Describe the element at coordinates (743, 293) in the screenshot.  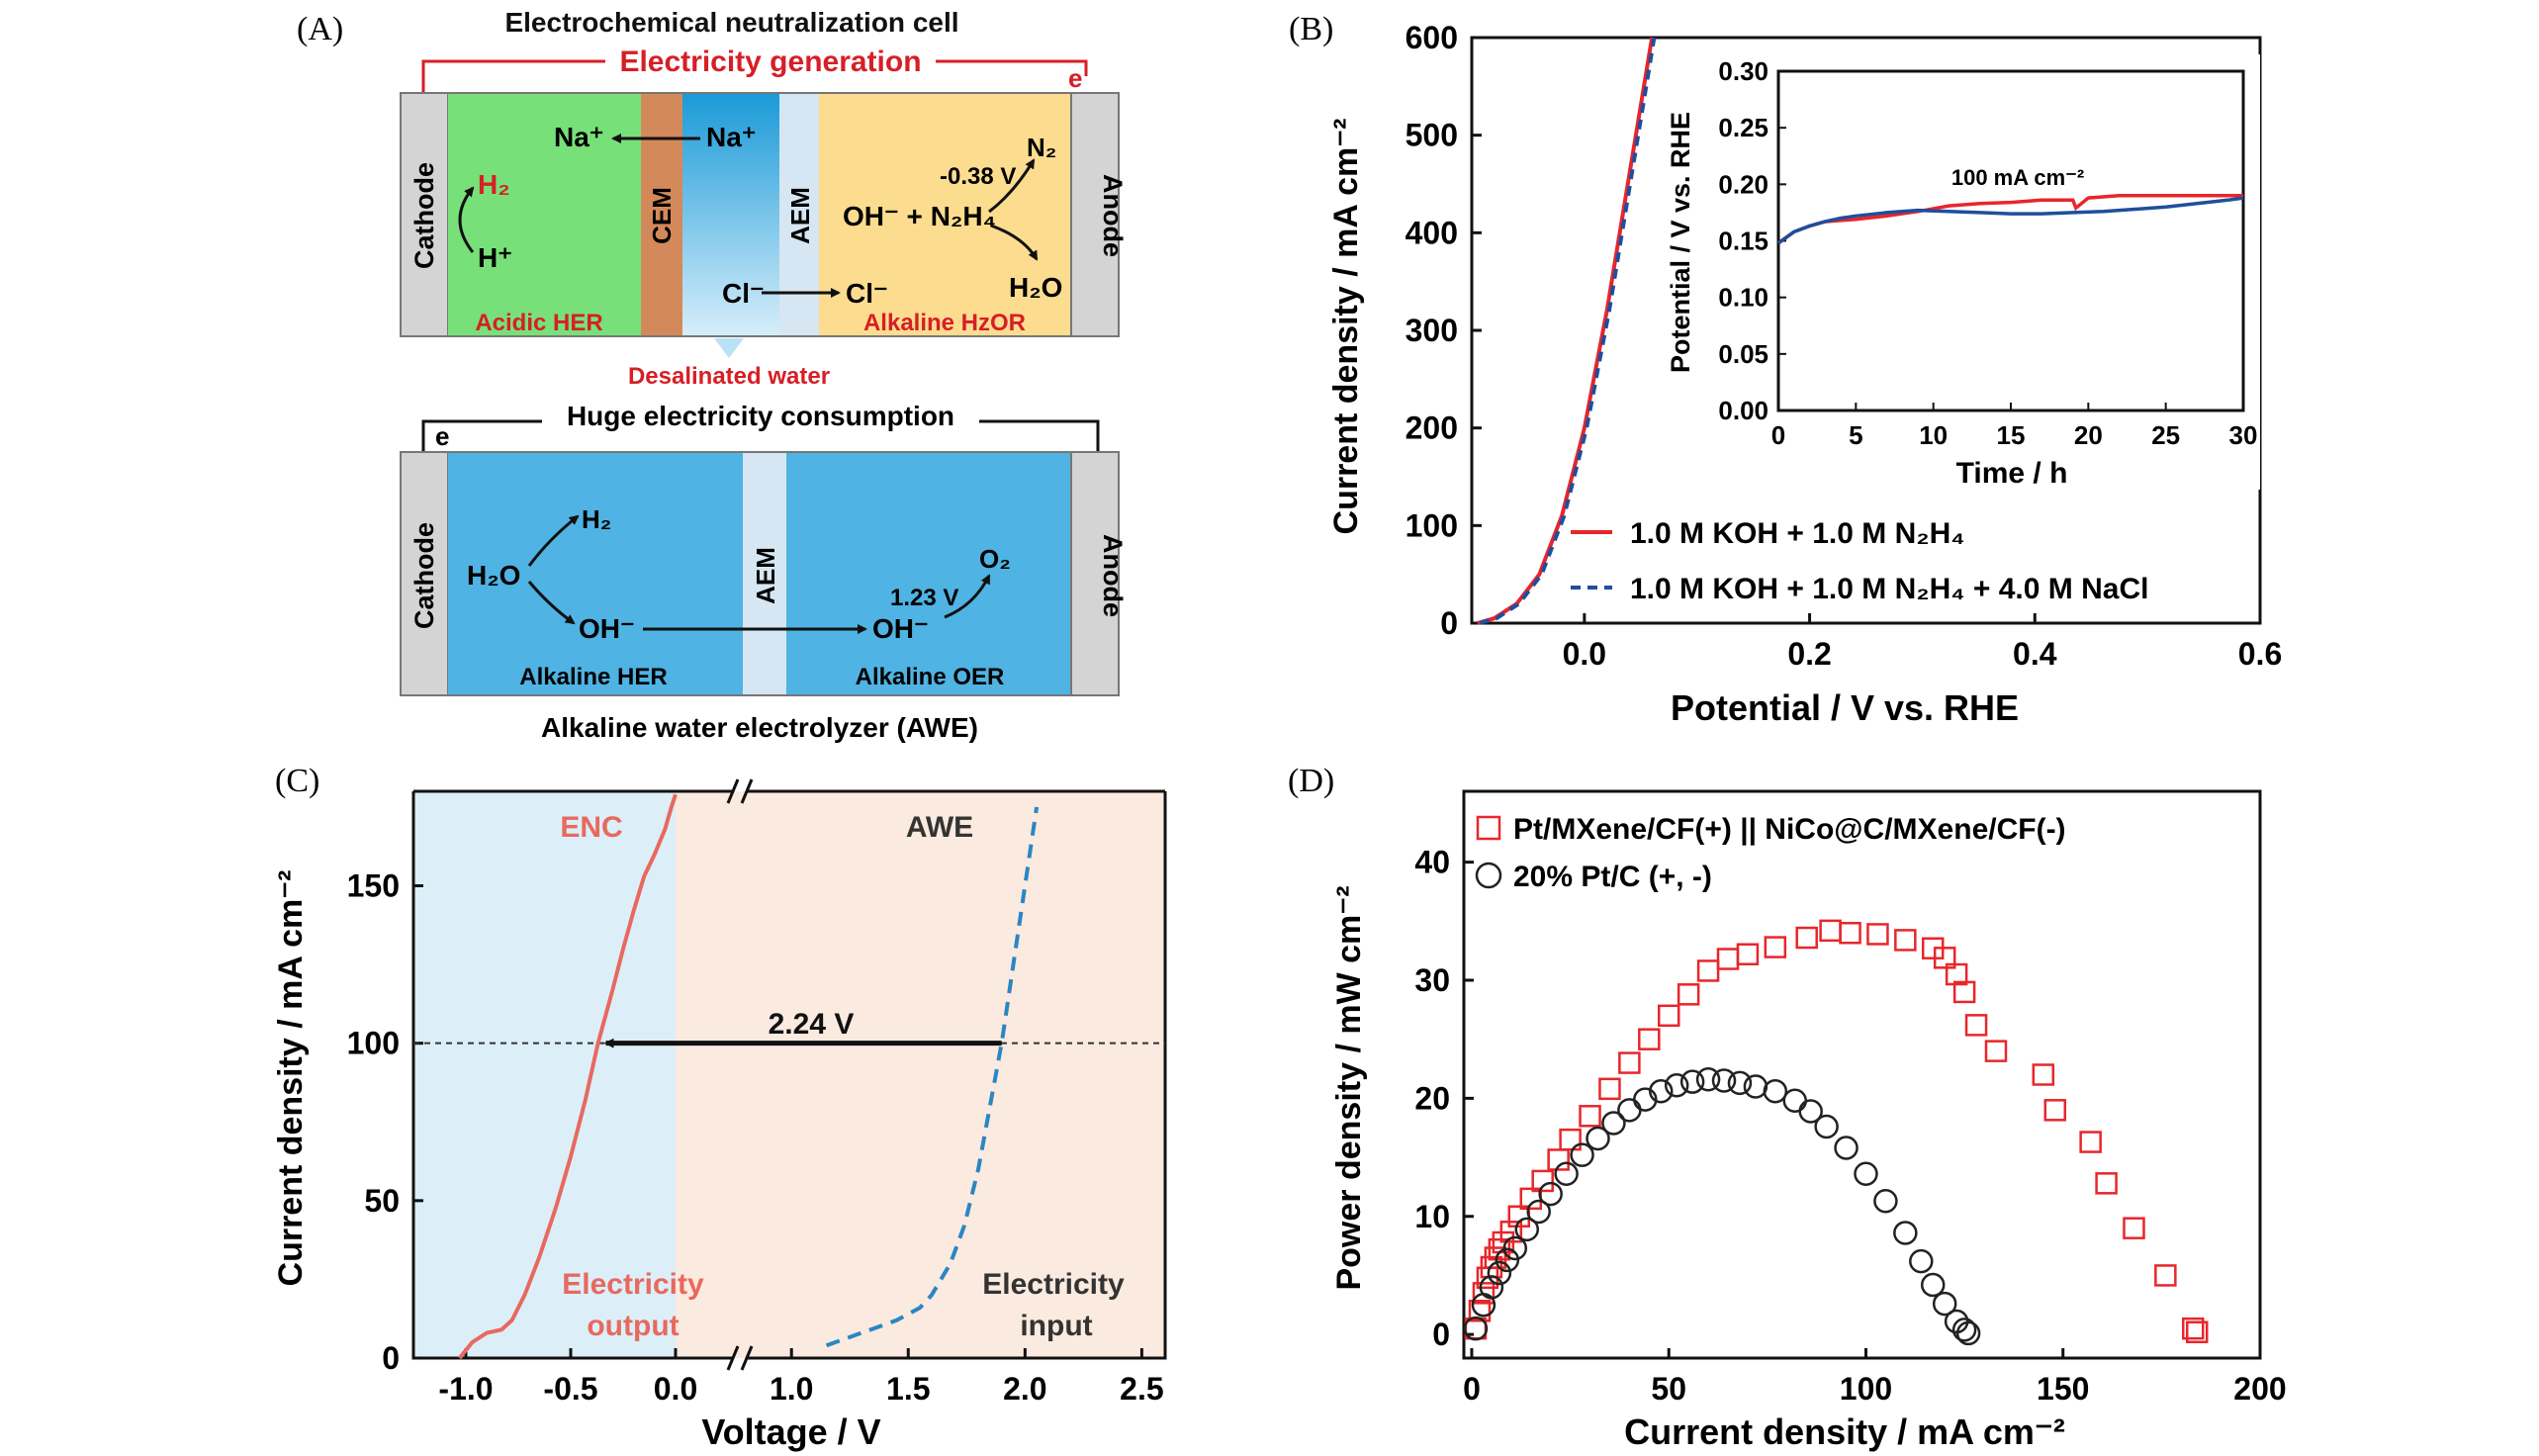
I see `cl-left-label: Cl⁻` at that location.